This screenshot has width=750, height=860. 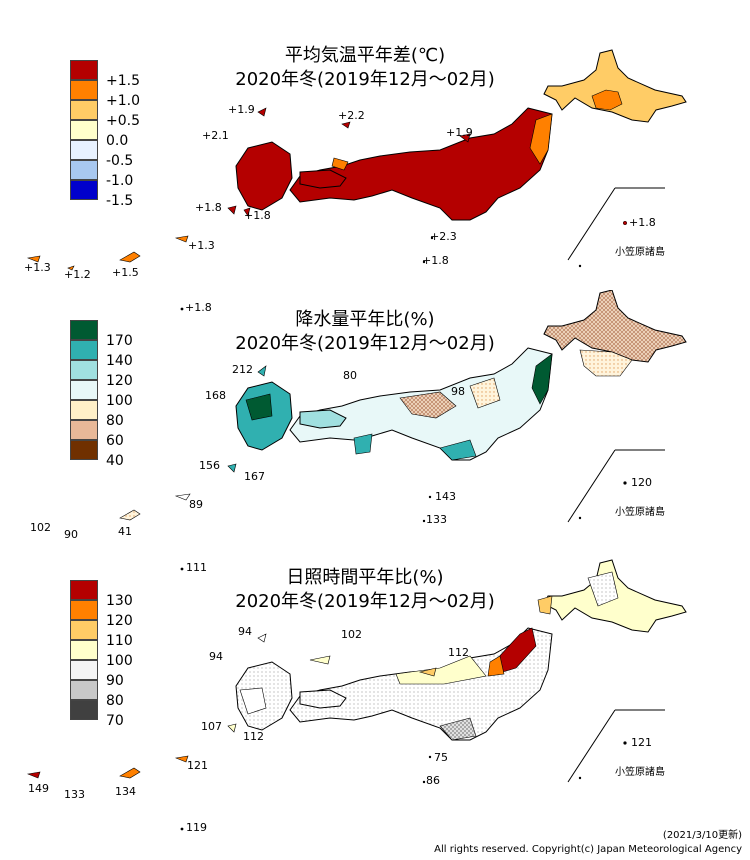 I want to click on region-value: 107, so click(x=211, y=726).